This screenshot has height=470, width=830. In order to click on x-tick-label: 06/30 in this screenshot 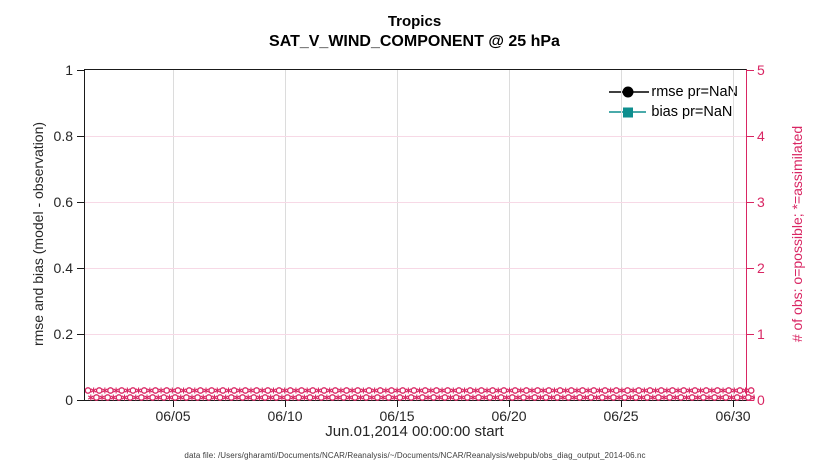, I will do `click(733, 416)`.